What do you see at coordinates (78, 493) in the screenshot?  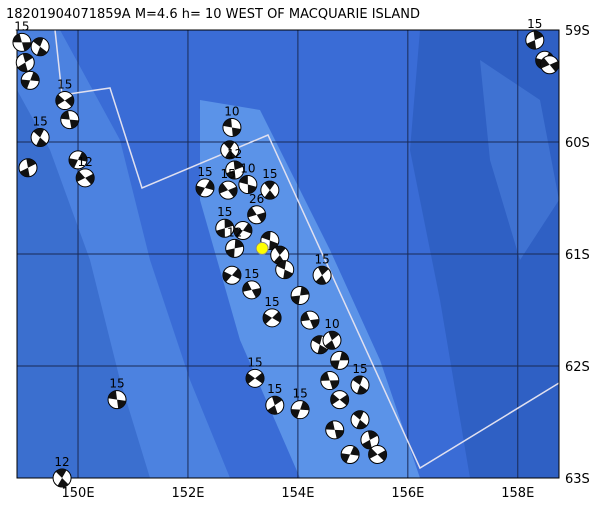 I see `lon-tick-label: 150E` at bounding box center [78, 493].